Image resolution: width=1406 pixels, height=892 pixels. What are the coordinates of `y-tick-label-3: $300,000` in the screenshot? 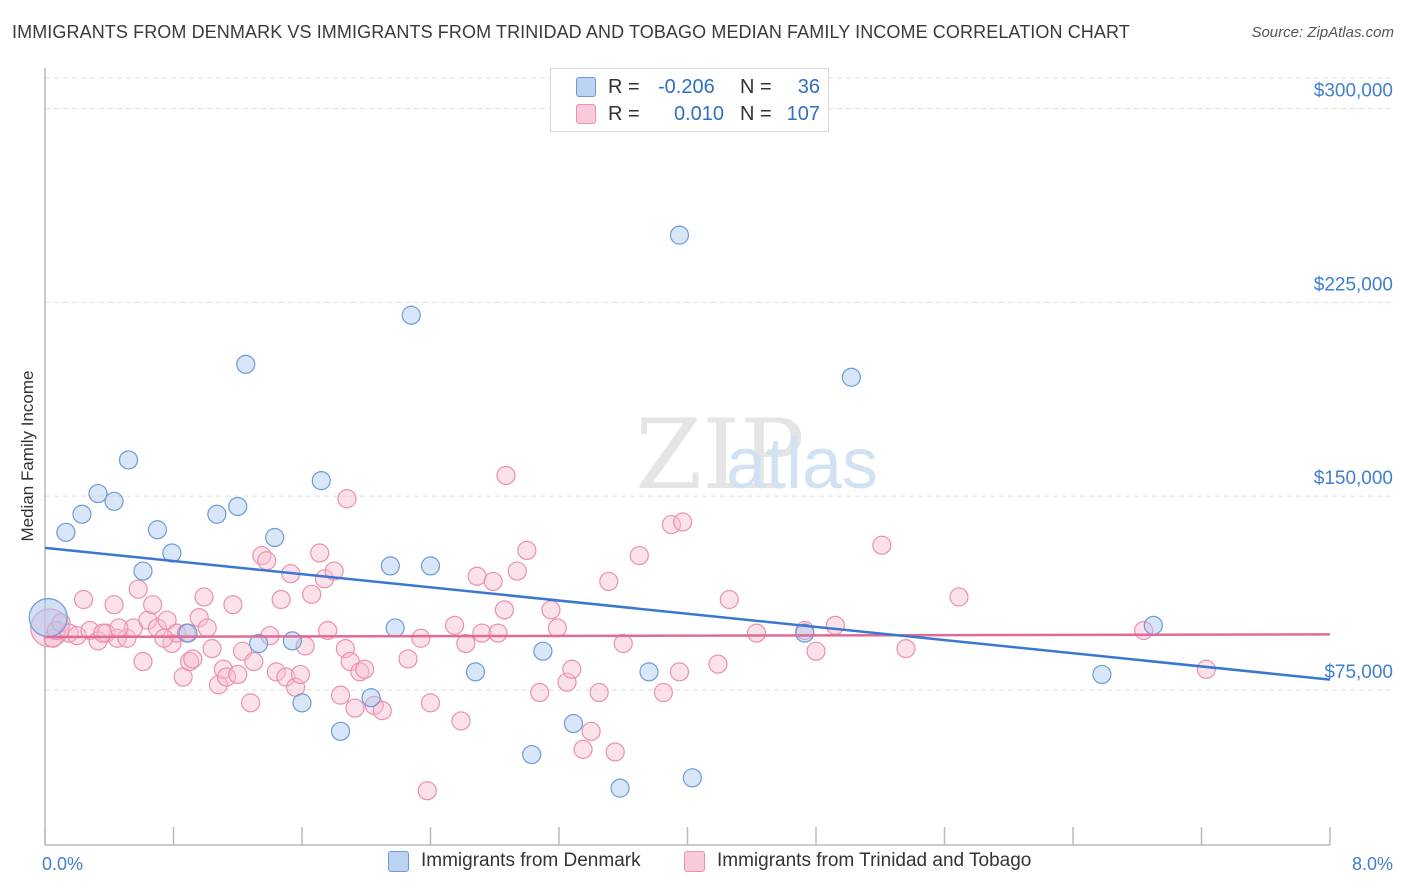 It's located at (1353, 91).